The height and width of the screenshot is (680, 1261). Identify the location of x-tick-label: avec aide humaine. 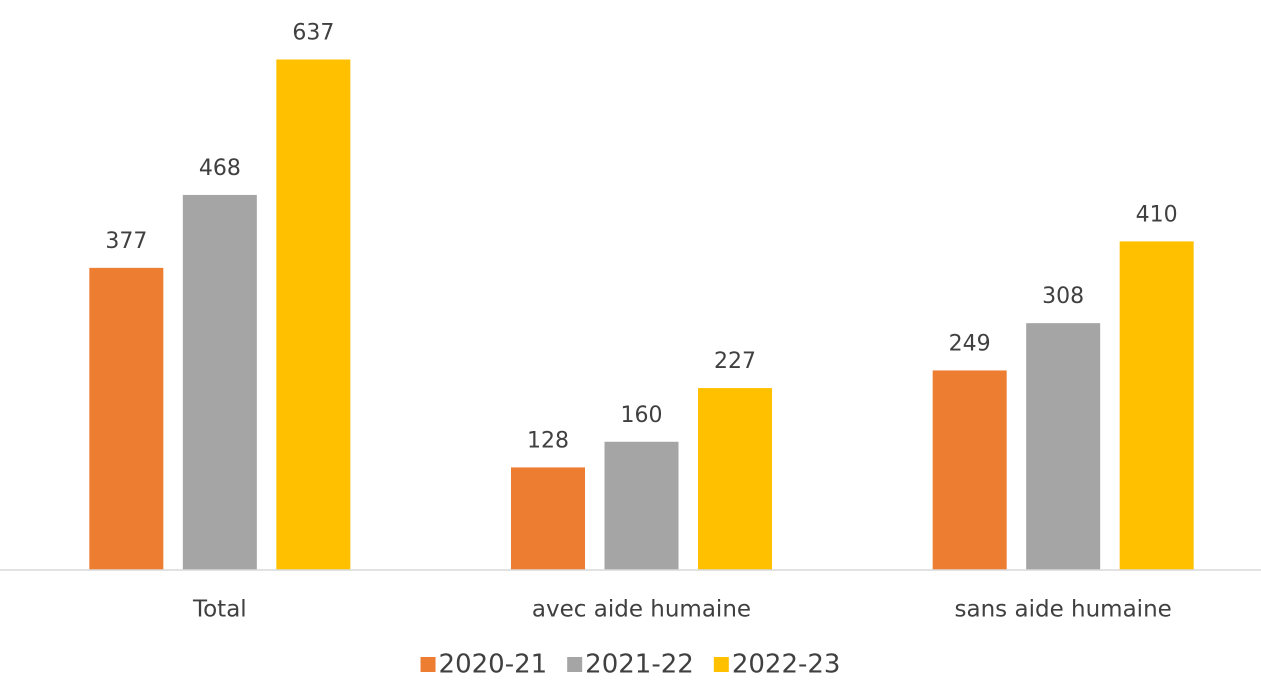
(641, 610).